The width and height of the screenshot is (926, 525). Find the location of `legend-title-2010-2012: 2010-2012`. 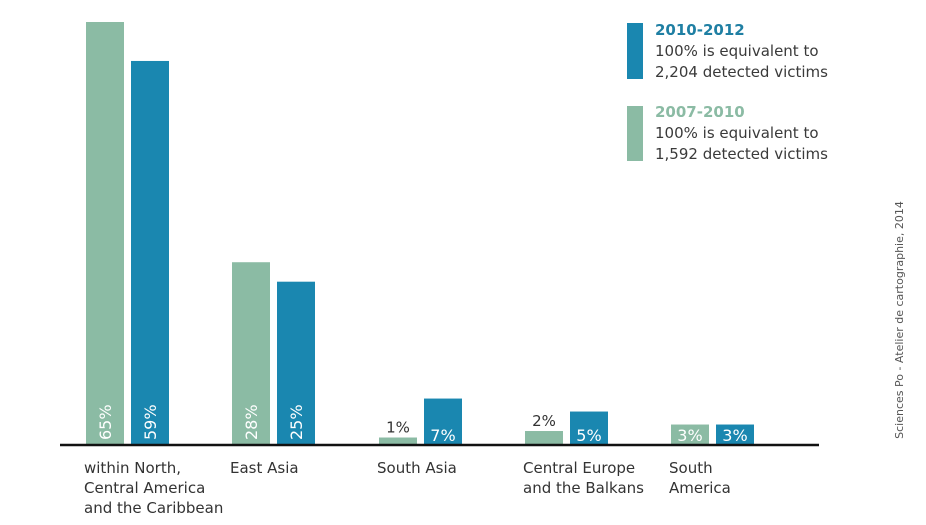

legend-title-2010-2012: 2010-2012 is located at coordinates (700, 30).